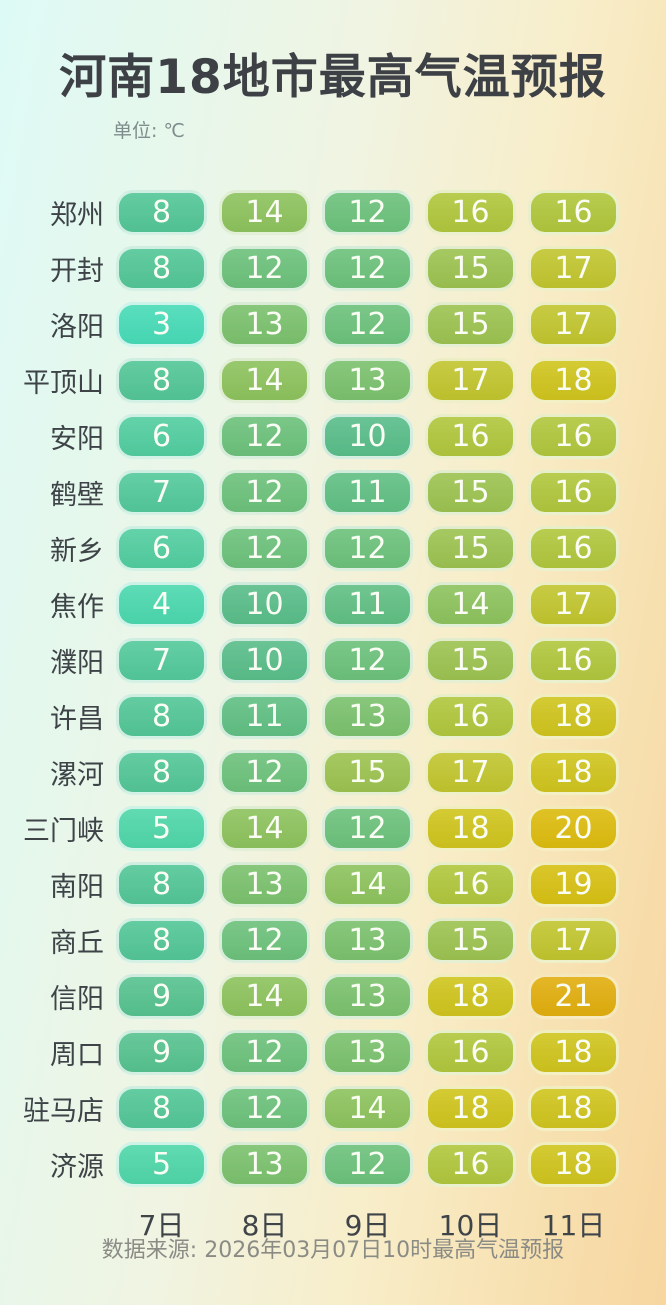 This screenshot has height=1305, width=666. I want to click on city-label: 洛阳, so click(77, 327).